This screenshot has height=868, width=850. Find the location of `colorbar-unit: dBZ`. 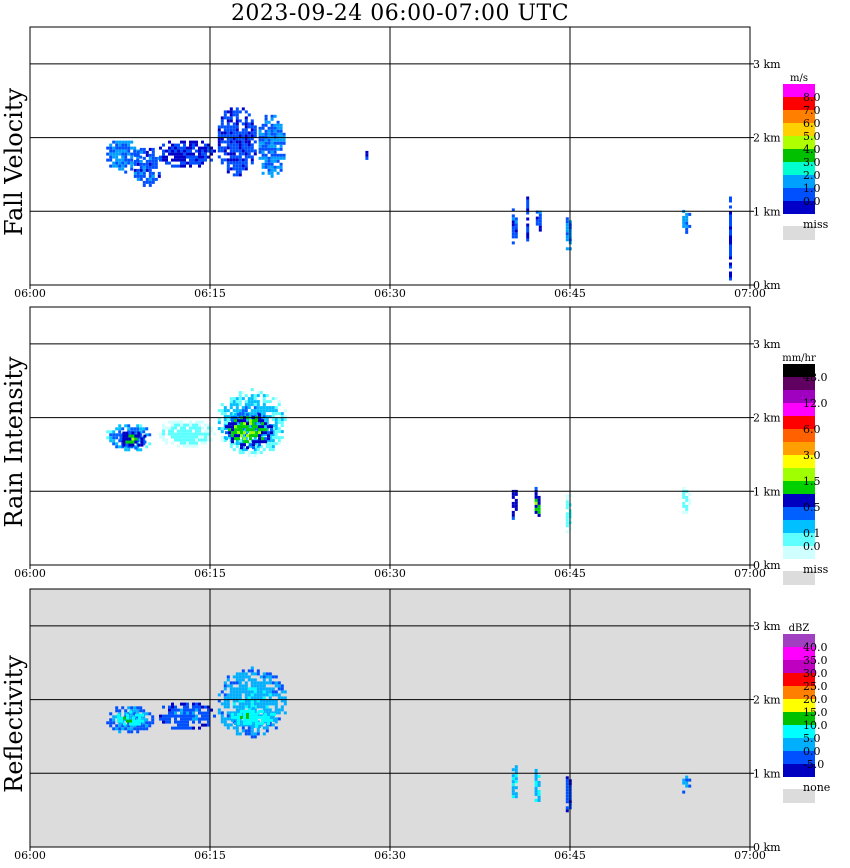

colorbar-unit: dBZ is located at coordinates (799, 628).